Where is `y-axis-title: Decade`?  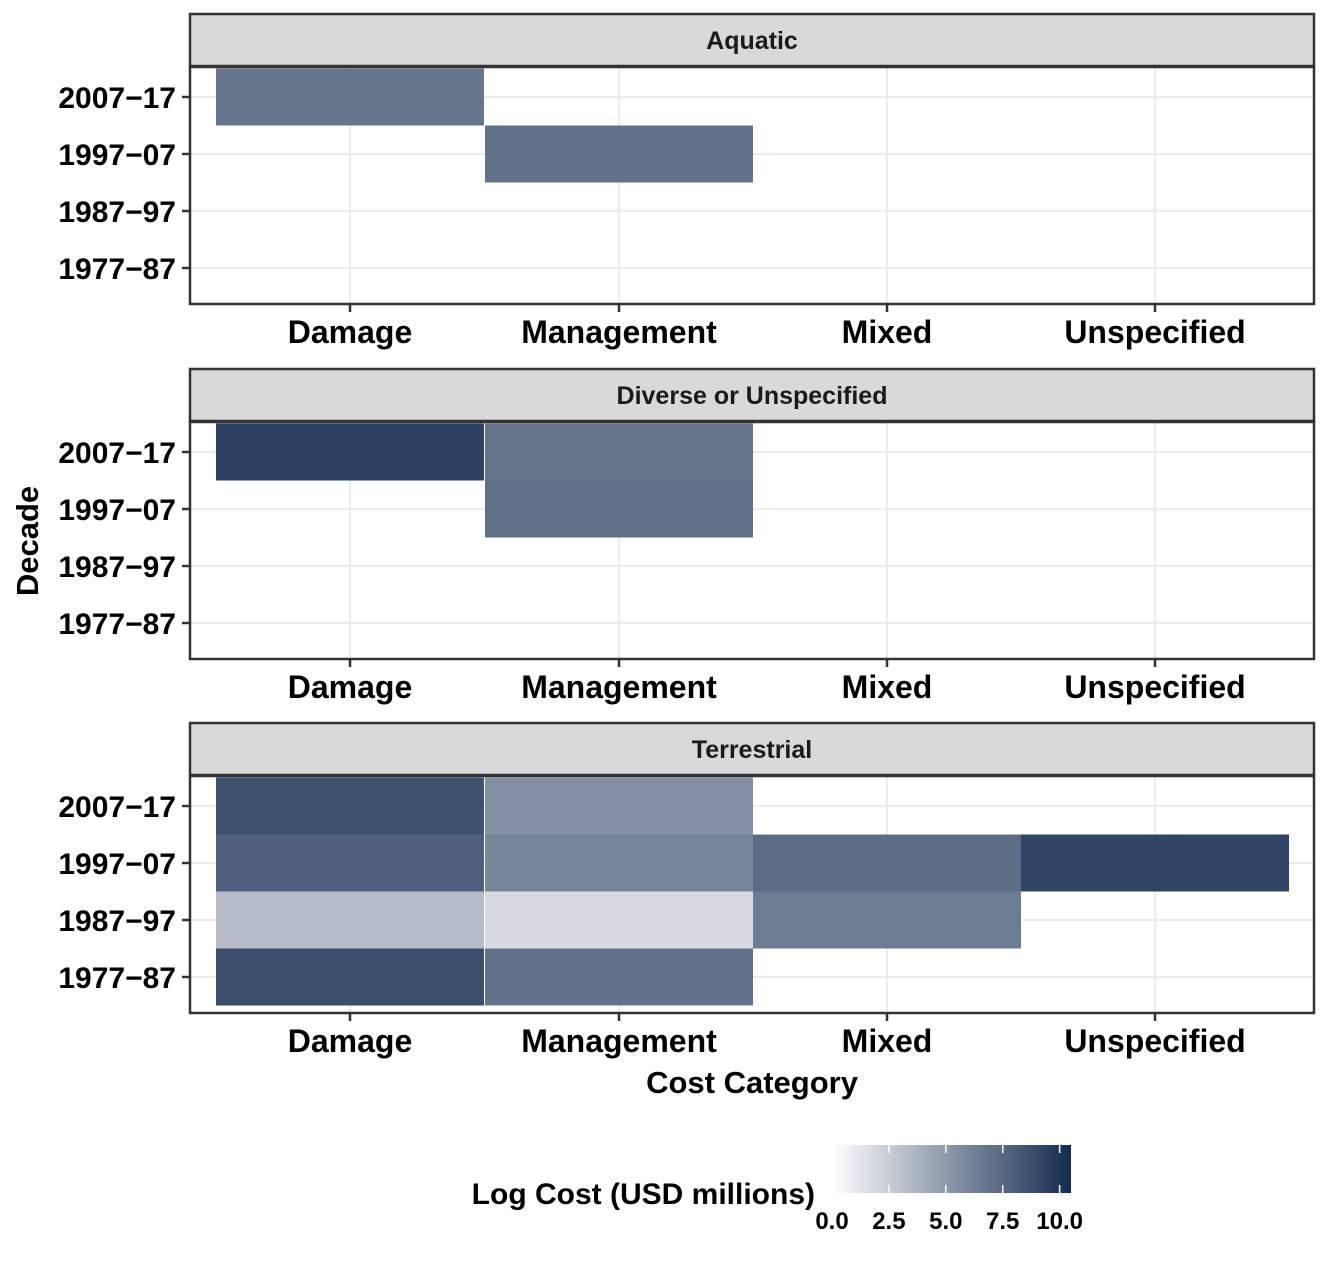
y-axis-title: Decade is located at coordinates (27, 541).